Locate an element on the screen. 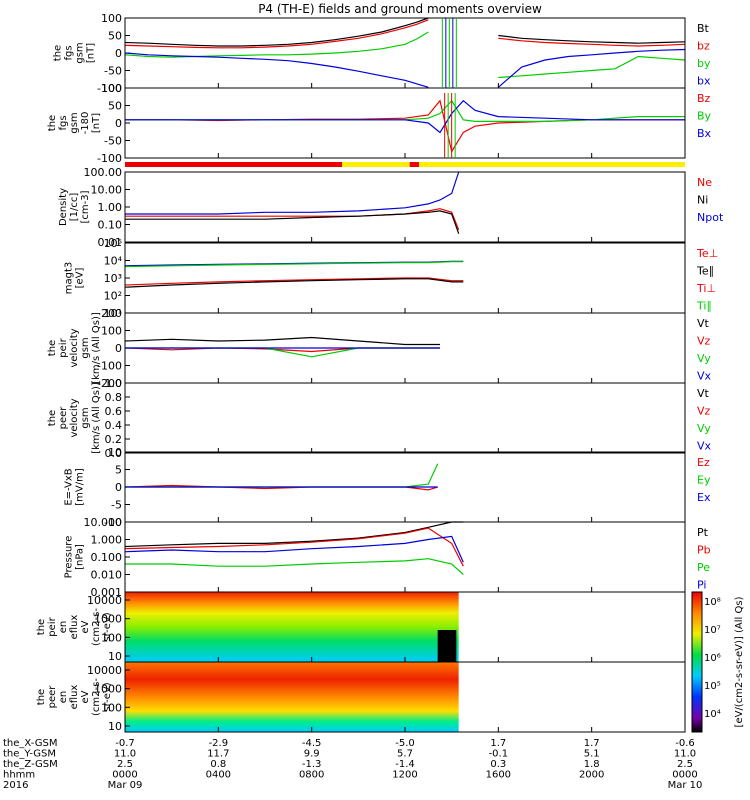 The image size is (750, 800). y-axis-label-line: [mV/m] is located at coordinates (80, 487).